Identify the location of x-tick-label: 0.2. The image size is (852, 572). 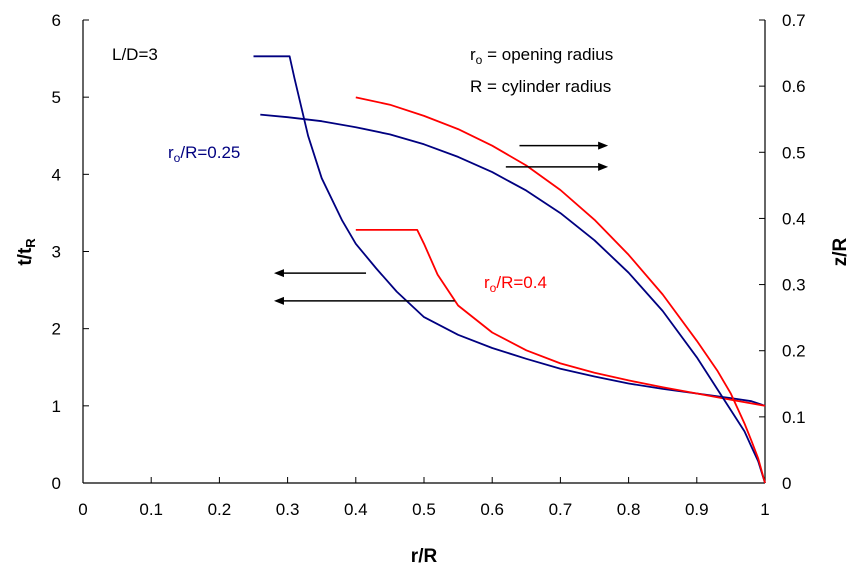
(220, 509).